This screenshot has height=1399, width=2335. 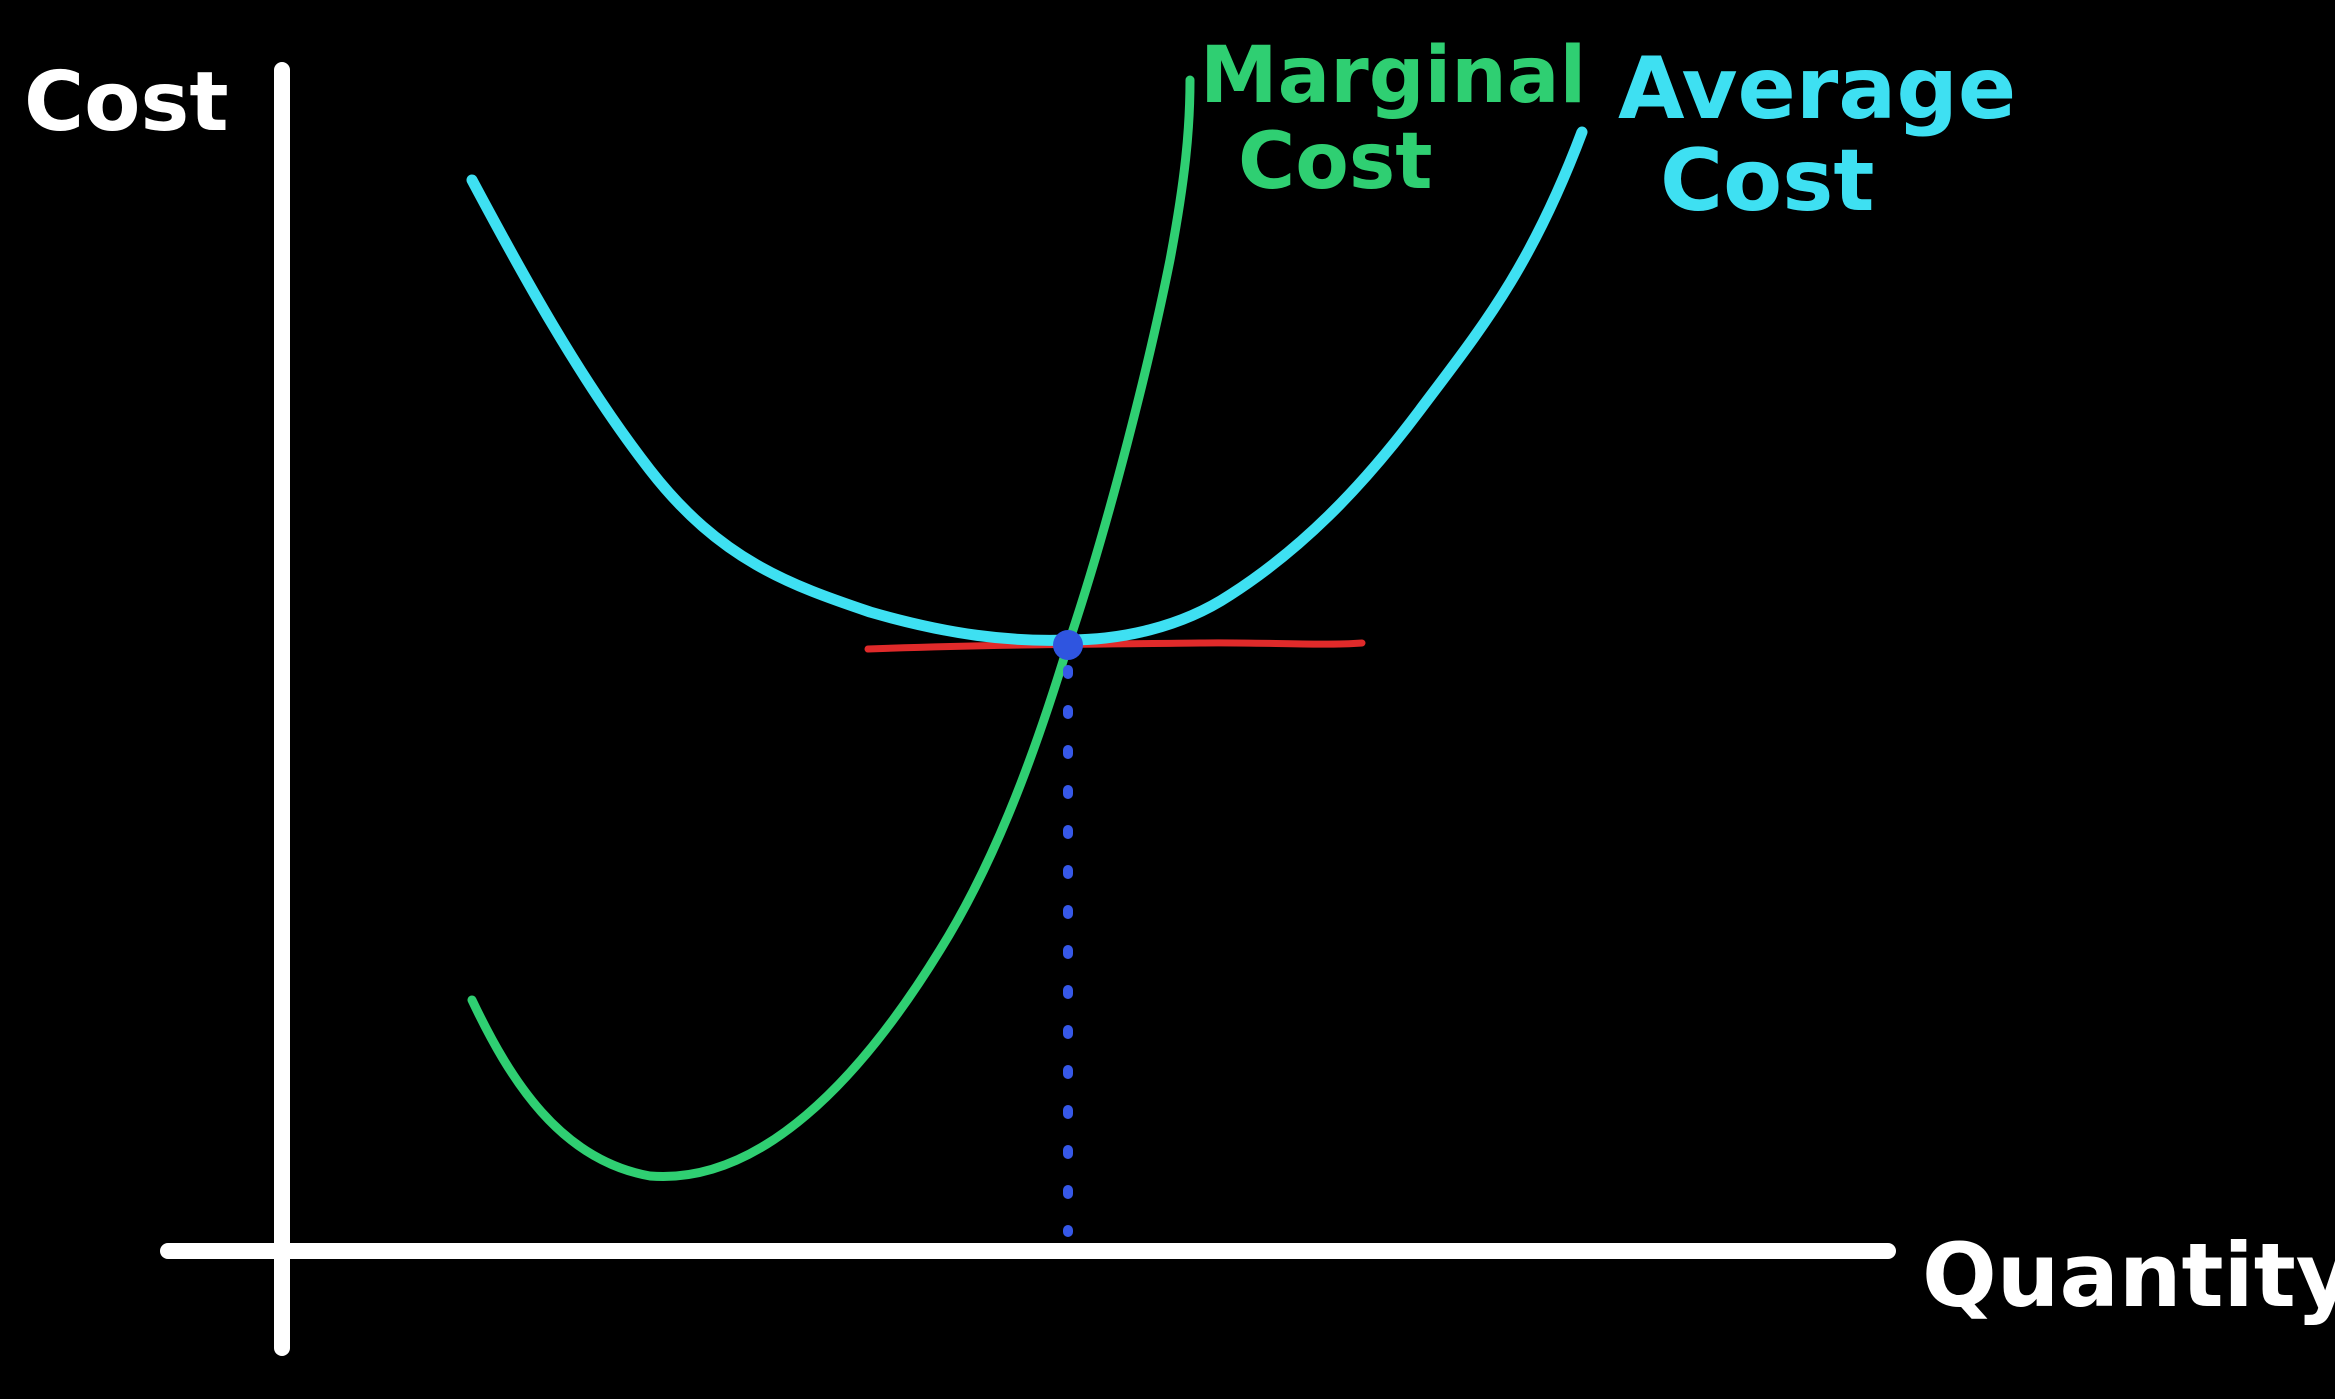 What do you see at coordinates (1767, 181) in the screenshot?
I see `average-cost-label-line2: Cost` at bounding box center [1767, 181].